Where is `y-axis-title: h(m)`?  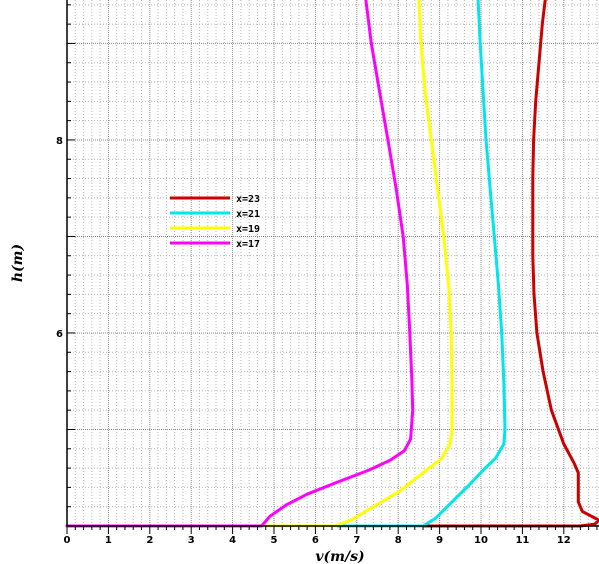 y-axis-title: h(m) is located at coordinates (18, 263).